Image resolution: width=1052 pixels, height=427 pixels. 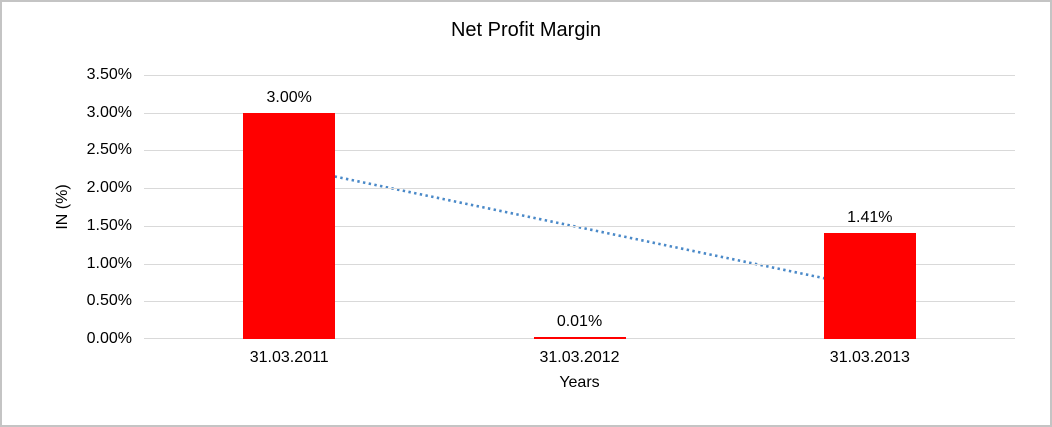 What do you see at coordinates (109, 74) in the screenshot?
I see `y-tick-label: 3.50%` at bounding box center [109, 74].